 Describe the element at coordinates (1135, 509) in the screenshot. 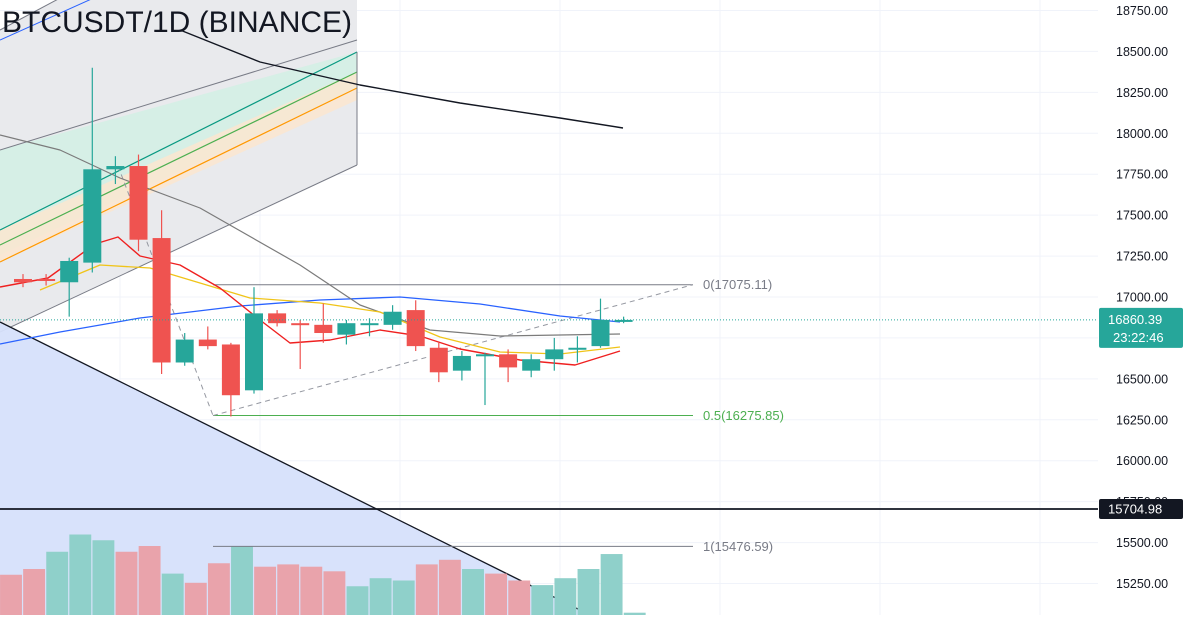

I see `level-price-value: 15704.98` at that location.